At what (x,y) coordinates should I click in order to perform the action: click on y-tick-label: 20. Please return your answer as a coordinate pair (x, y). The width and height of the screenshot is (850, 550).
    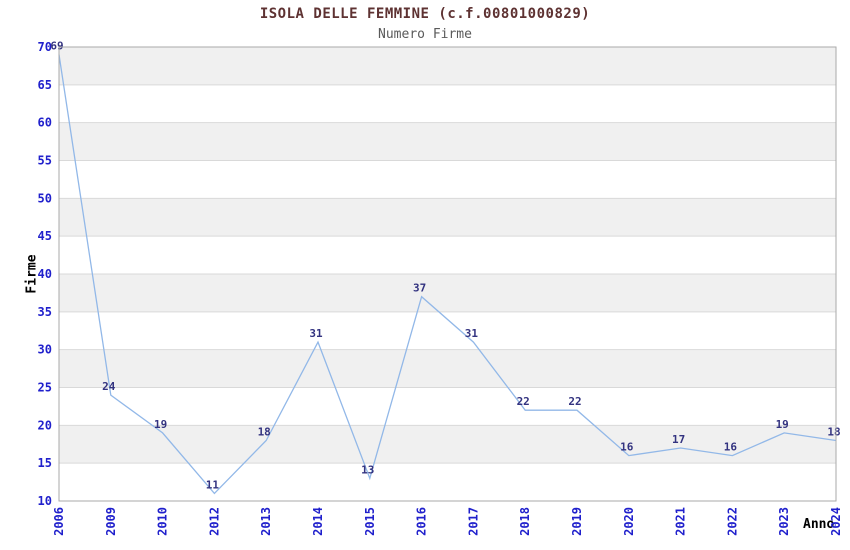
    Looking at the image, I should click on (45, 425).